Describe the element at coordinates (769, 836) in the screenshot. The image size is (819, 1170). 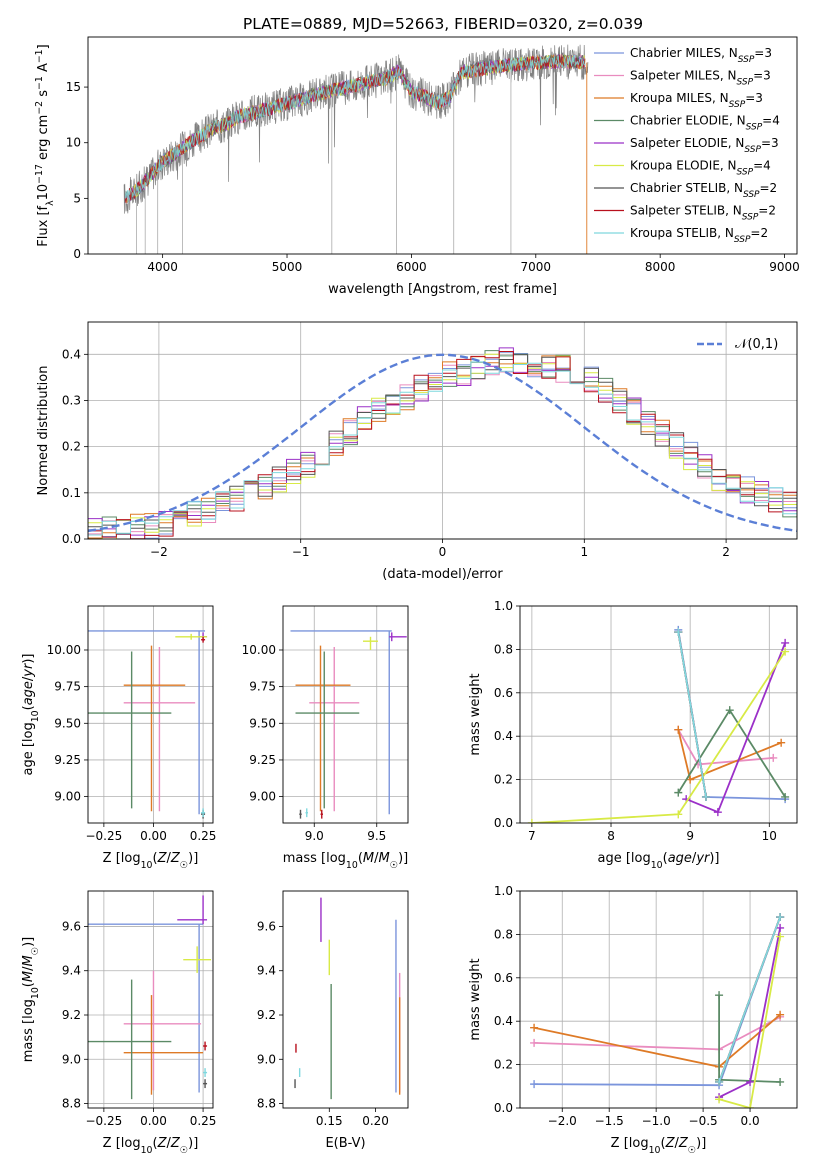
I see `x-tick-label: 10` at that location.